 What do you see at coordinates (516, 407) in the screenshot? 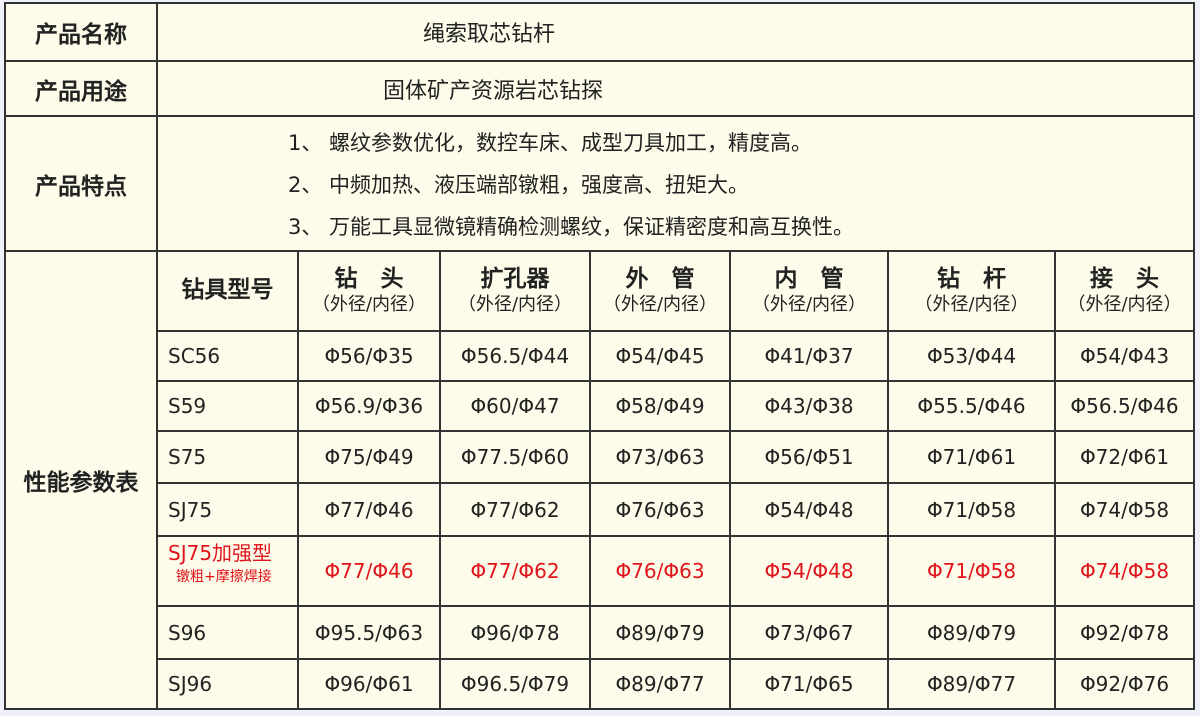
I see `value-cell: Φ60/Φ47` at bounding box center [516, 407].